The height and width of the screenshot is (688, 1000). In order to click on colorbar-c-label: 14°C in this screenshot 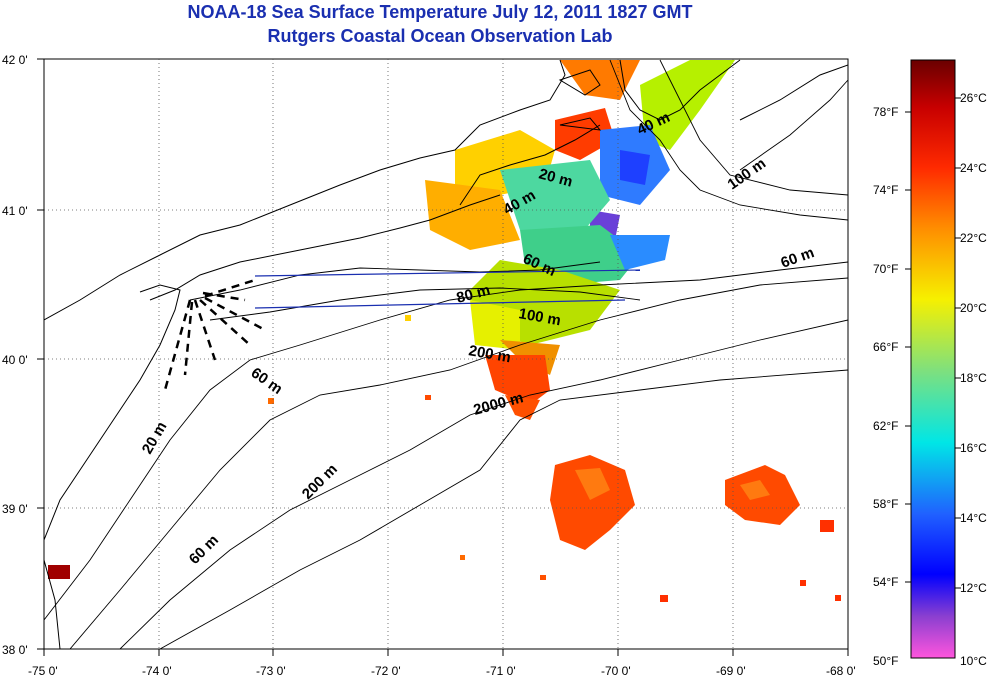, I will do `click(973, 518)`.